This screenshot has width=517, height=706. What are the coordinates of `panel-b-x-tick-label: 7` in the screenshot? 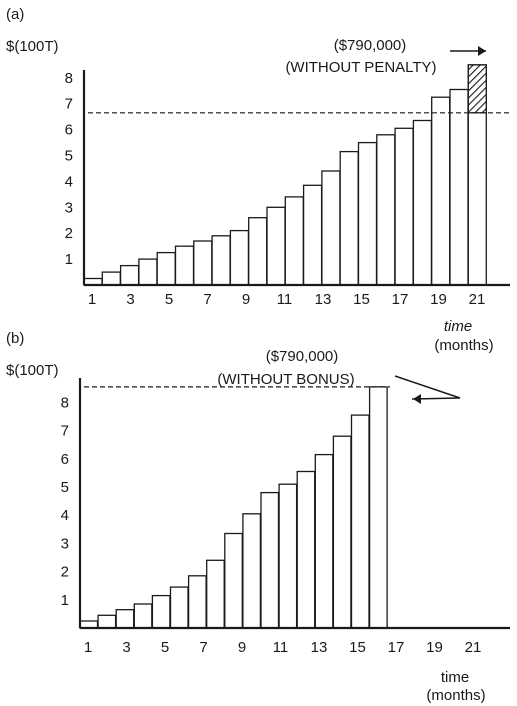 It's located at (203, 647).